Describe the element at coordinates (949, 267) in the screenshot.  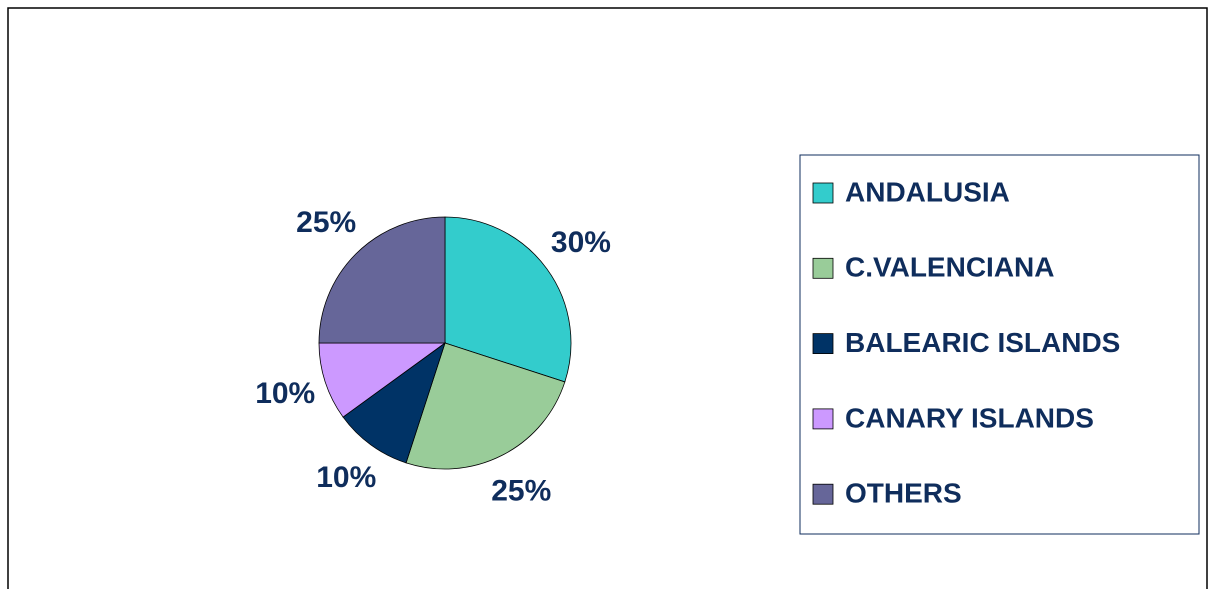
I see `legend-label: C.VALENCIANA` at that location.